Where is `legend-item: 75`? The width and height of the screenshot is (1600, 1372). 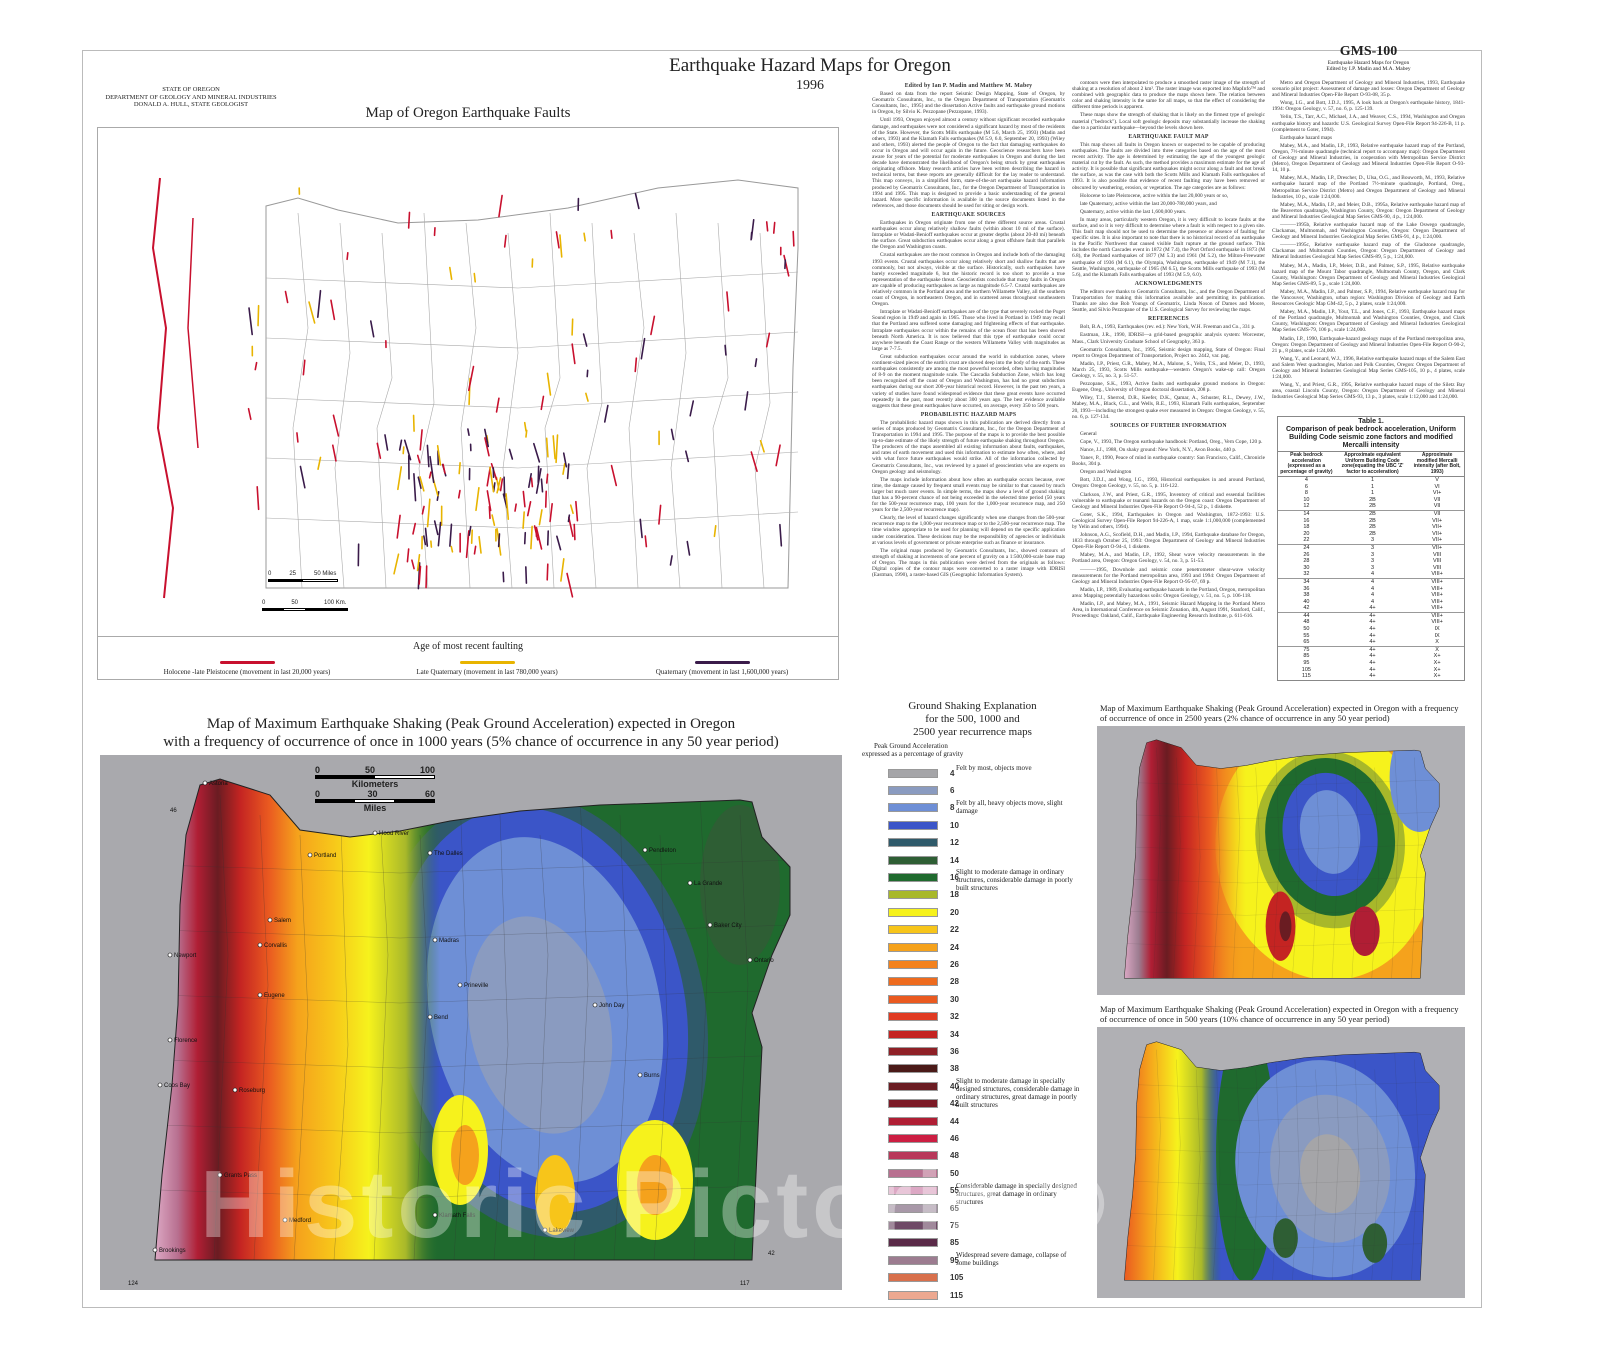 legend-item: 75 is located at coordinates (923, 1225).